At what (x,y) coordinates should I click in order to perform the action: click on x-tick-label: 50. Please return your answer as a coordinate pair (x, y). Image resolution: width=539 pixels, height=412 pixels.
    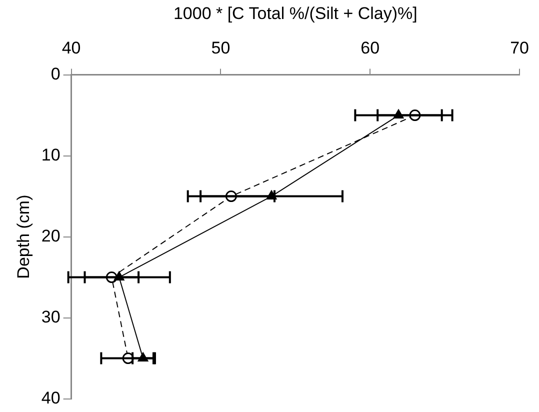
    Looking at the image, I should click on (220, 48).